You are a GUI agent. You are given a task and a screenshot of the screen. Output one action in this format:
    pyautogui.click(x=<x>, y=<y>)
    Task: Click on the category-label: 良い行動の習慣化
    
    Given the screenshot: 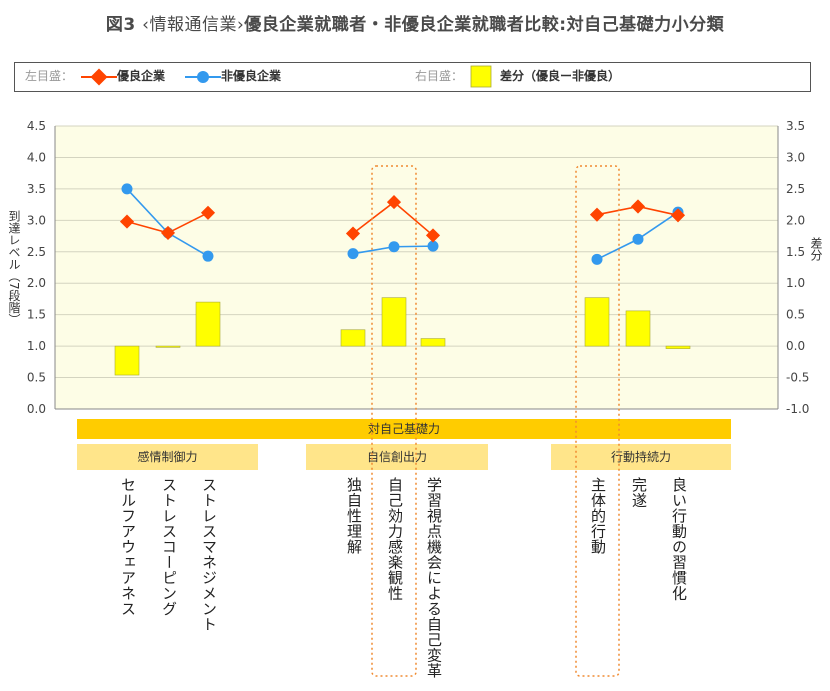 What is the action you would take?
    pyautogui.click(x=679, y=539)
    